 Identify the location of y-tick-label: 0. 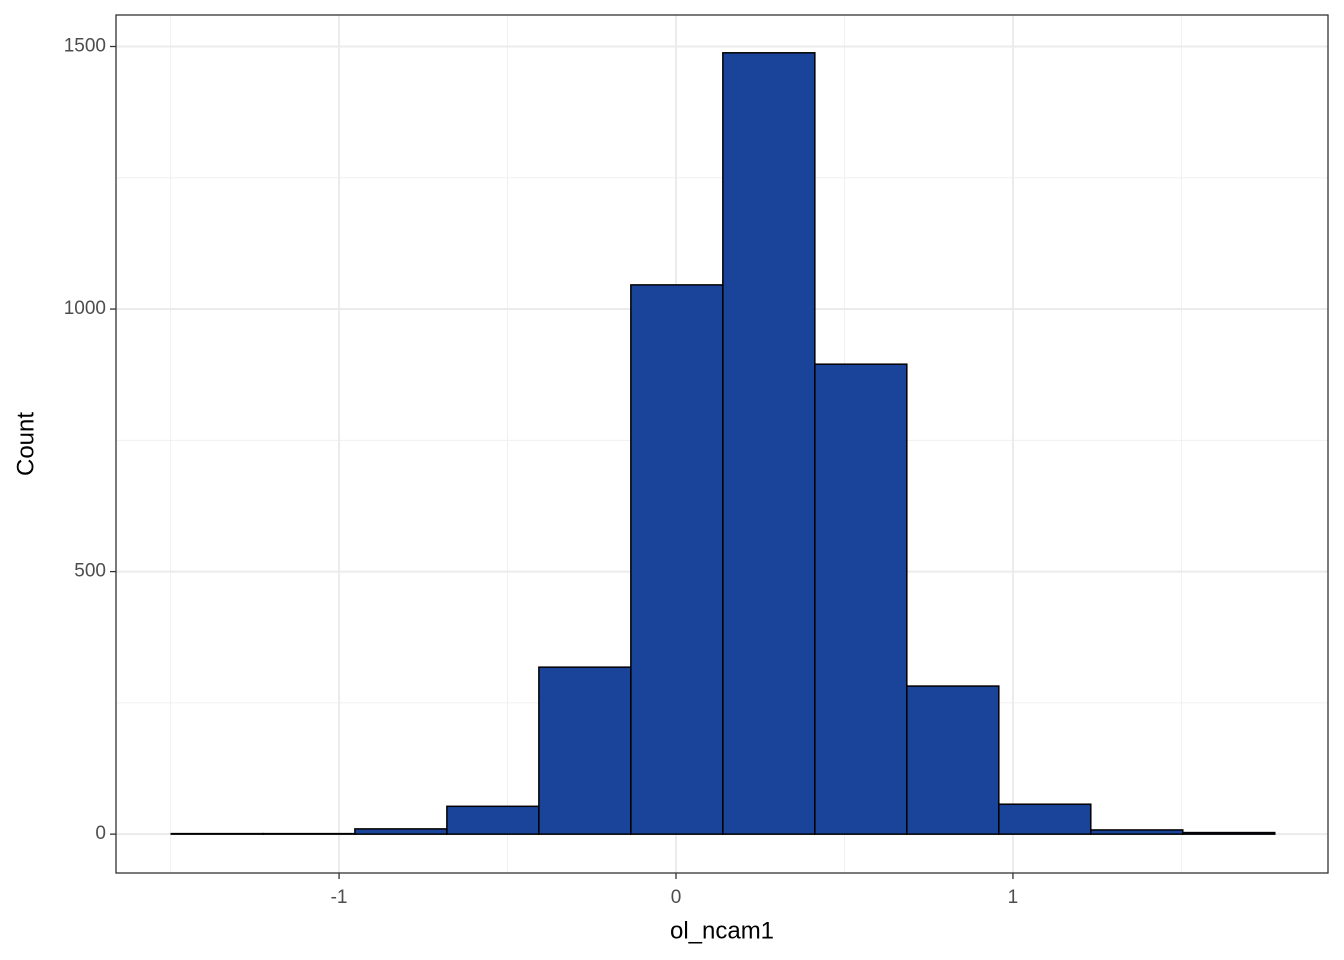
(100, 833).